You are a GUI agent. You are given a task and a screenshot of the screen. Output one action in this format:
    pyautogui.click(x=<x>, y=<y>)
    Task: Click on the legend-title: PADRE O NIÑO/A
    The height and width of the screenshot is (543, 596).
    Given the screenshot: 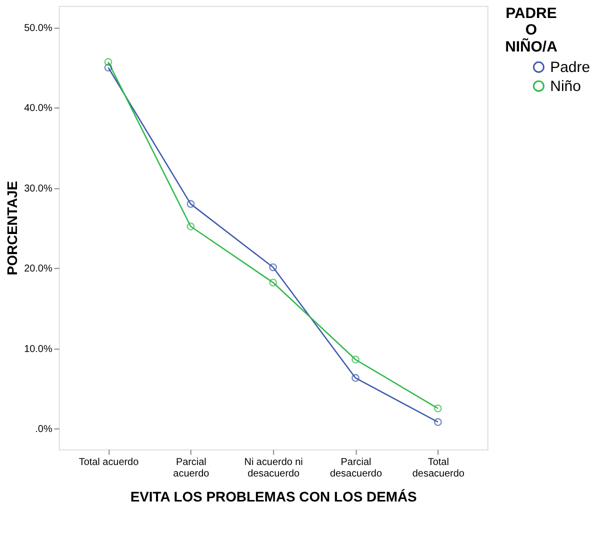 What is the action you would take?
    pyautogui.click(x=531, y=30)
    